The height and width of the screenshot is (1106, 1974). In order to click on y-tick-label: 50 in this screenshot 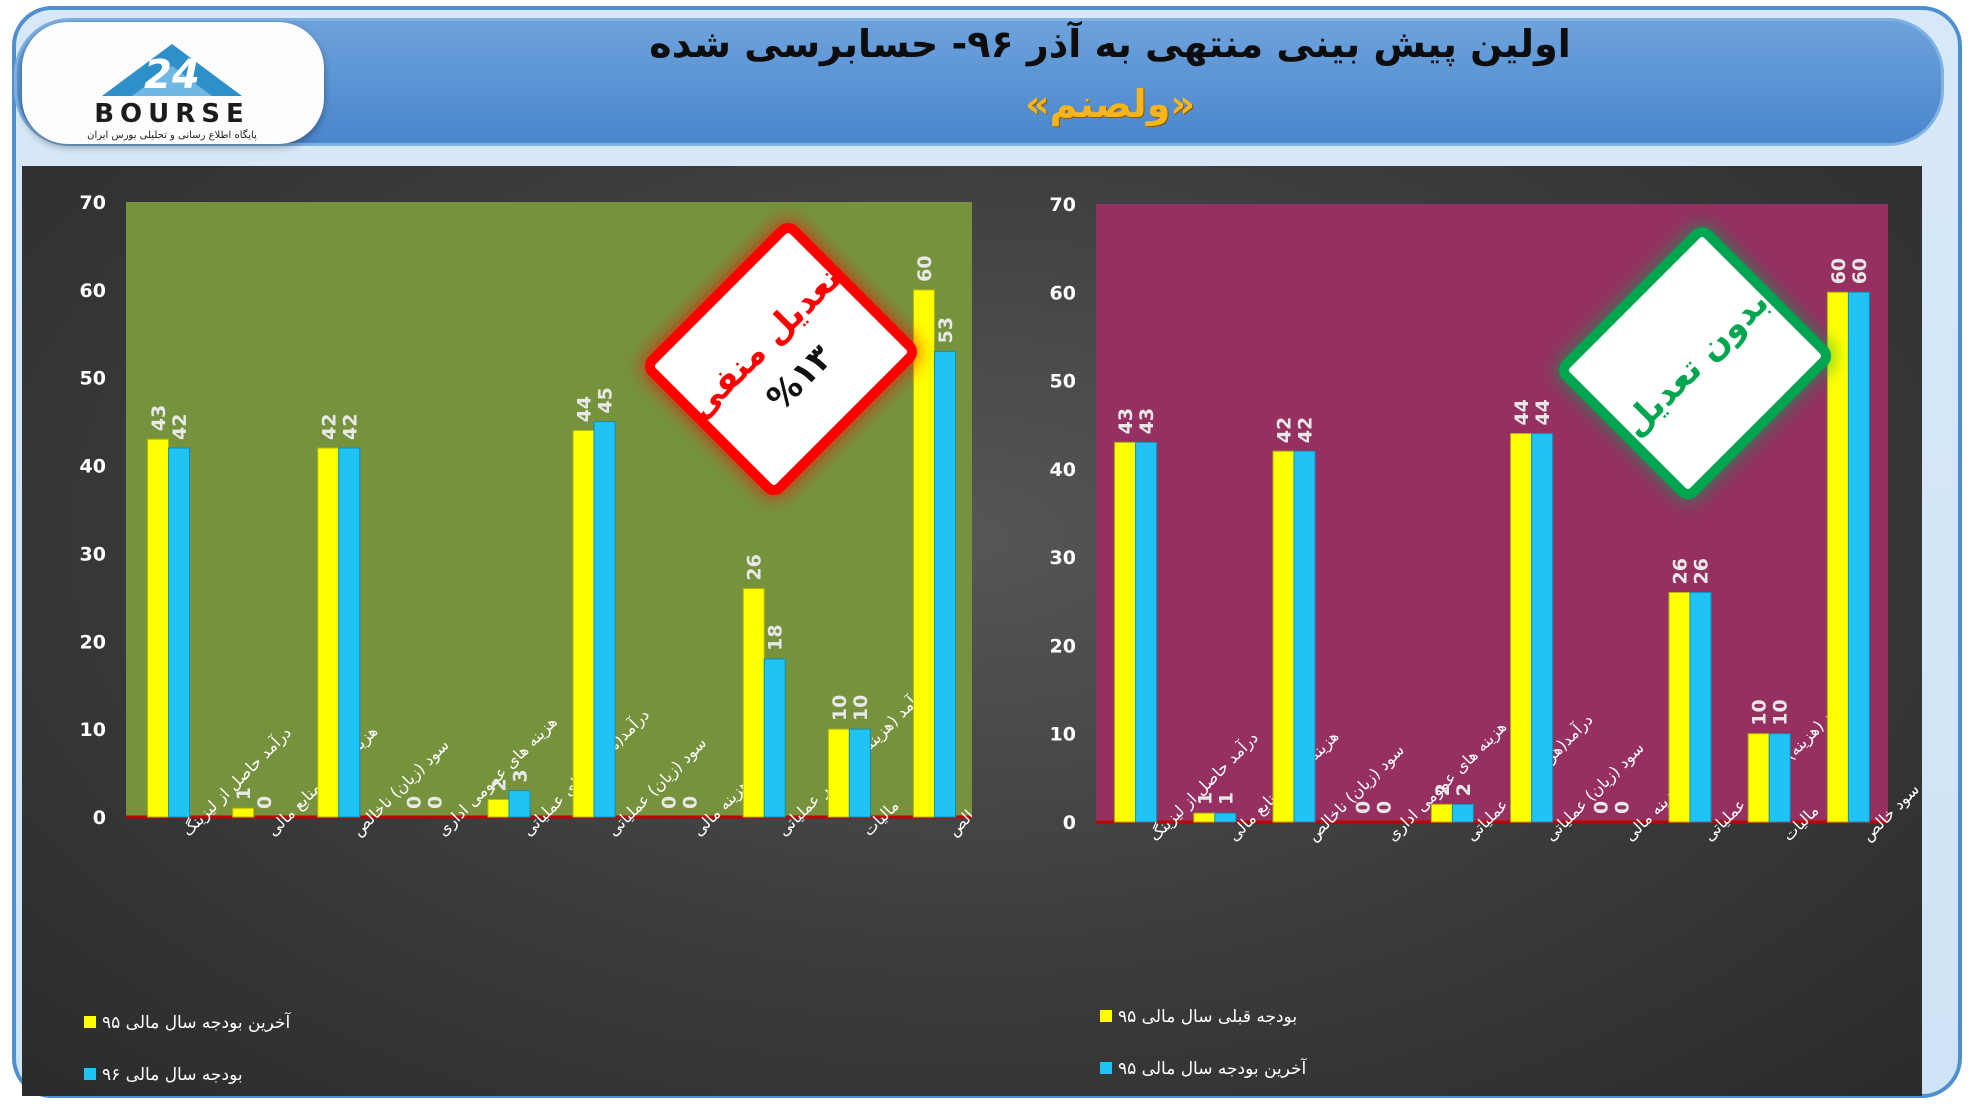, I will do `click(93, 379)`.